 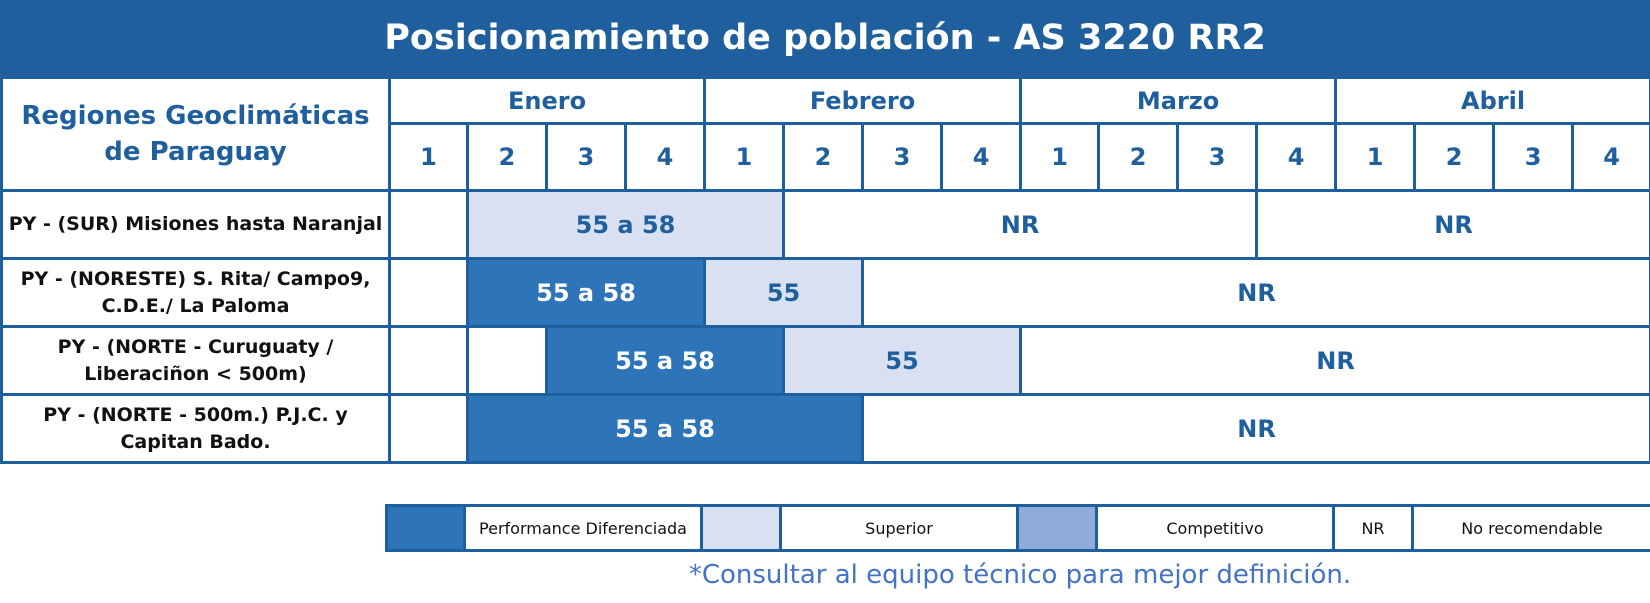 I want to click on month-febrero: Febrero, so click(x=863, y=100).